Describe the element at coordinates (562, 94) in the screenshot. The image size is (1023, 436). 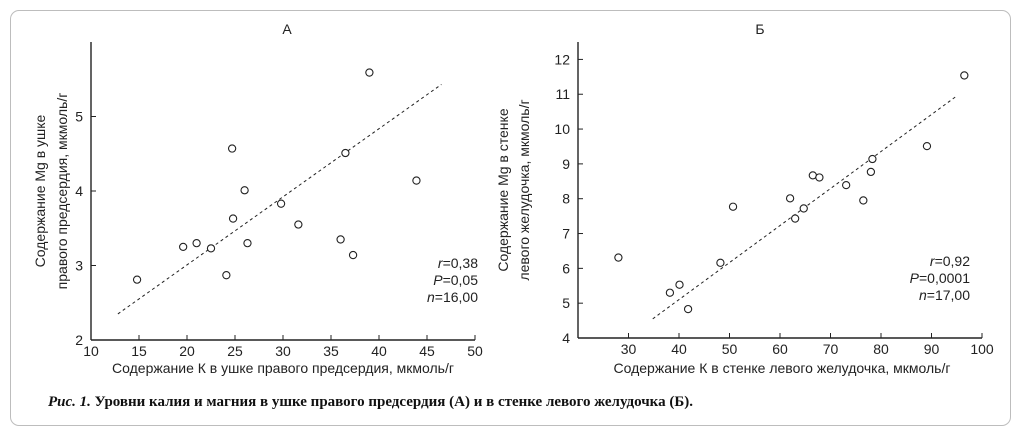
I see `chart-b-y-tick-label: 11` at that location.